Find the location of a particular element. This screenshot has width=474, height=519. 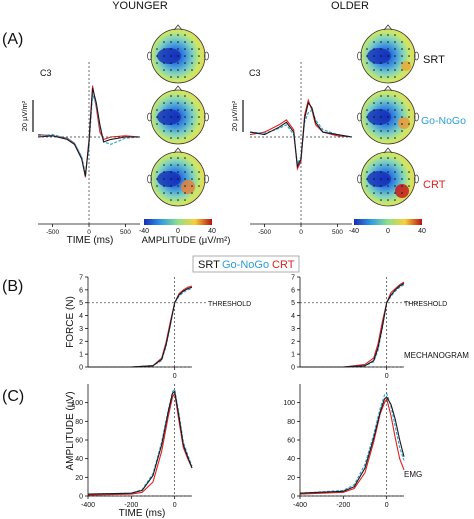

scale-label-younger: 20 µV/m² is located at coordinates (24, 115).